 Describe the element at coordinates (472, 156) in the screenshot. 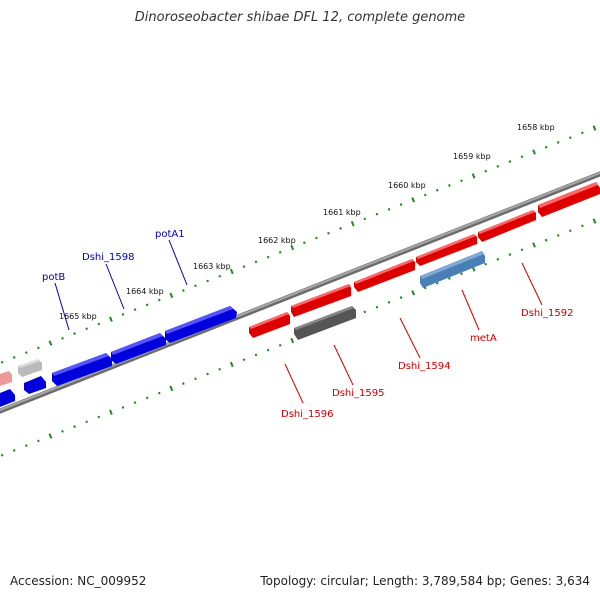

I see `scale-label-1659: 1659 kbp` at that location.